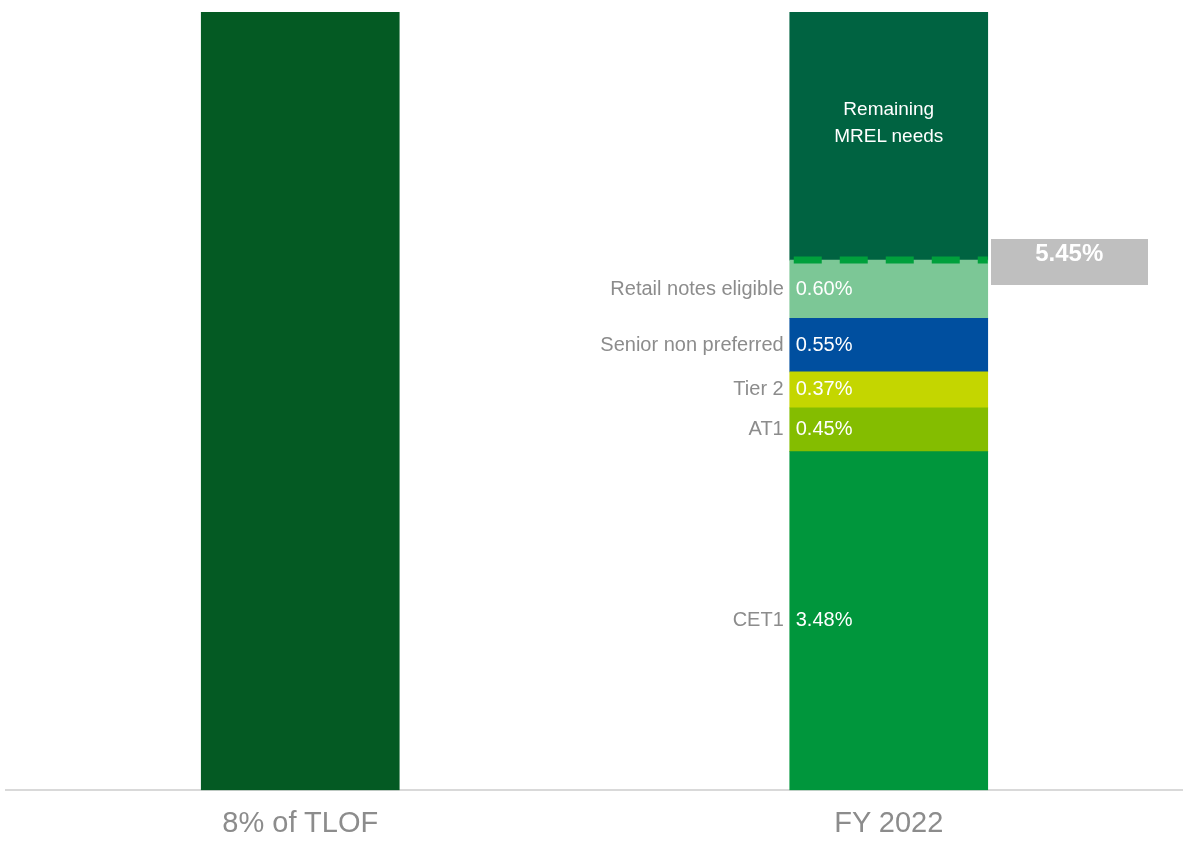 The width and height of the screenshot is (1183, 861). What do you see at coordinates (692, 343) in the screenshot?
I see `series-label: Senior non preferred` at bounding box center [692, 343].